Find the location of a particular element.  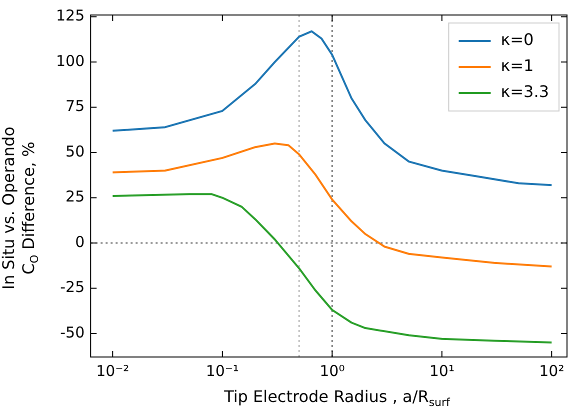

y-tick-label: 75 is located at coordinates (75, 106).